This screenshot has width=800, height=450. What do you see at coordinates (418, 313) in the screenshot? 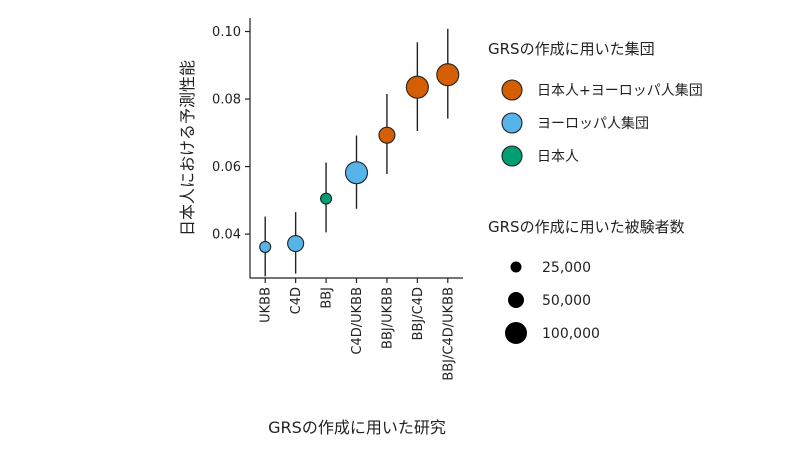
I see `x-tick-label: BBJ/C4D` at bounding box center [418, 313].